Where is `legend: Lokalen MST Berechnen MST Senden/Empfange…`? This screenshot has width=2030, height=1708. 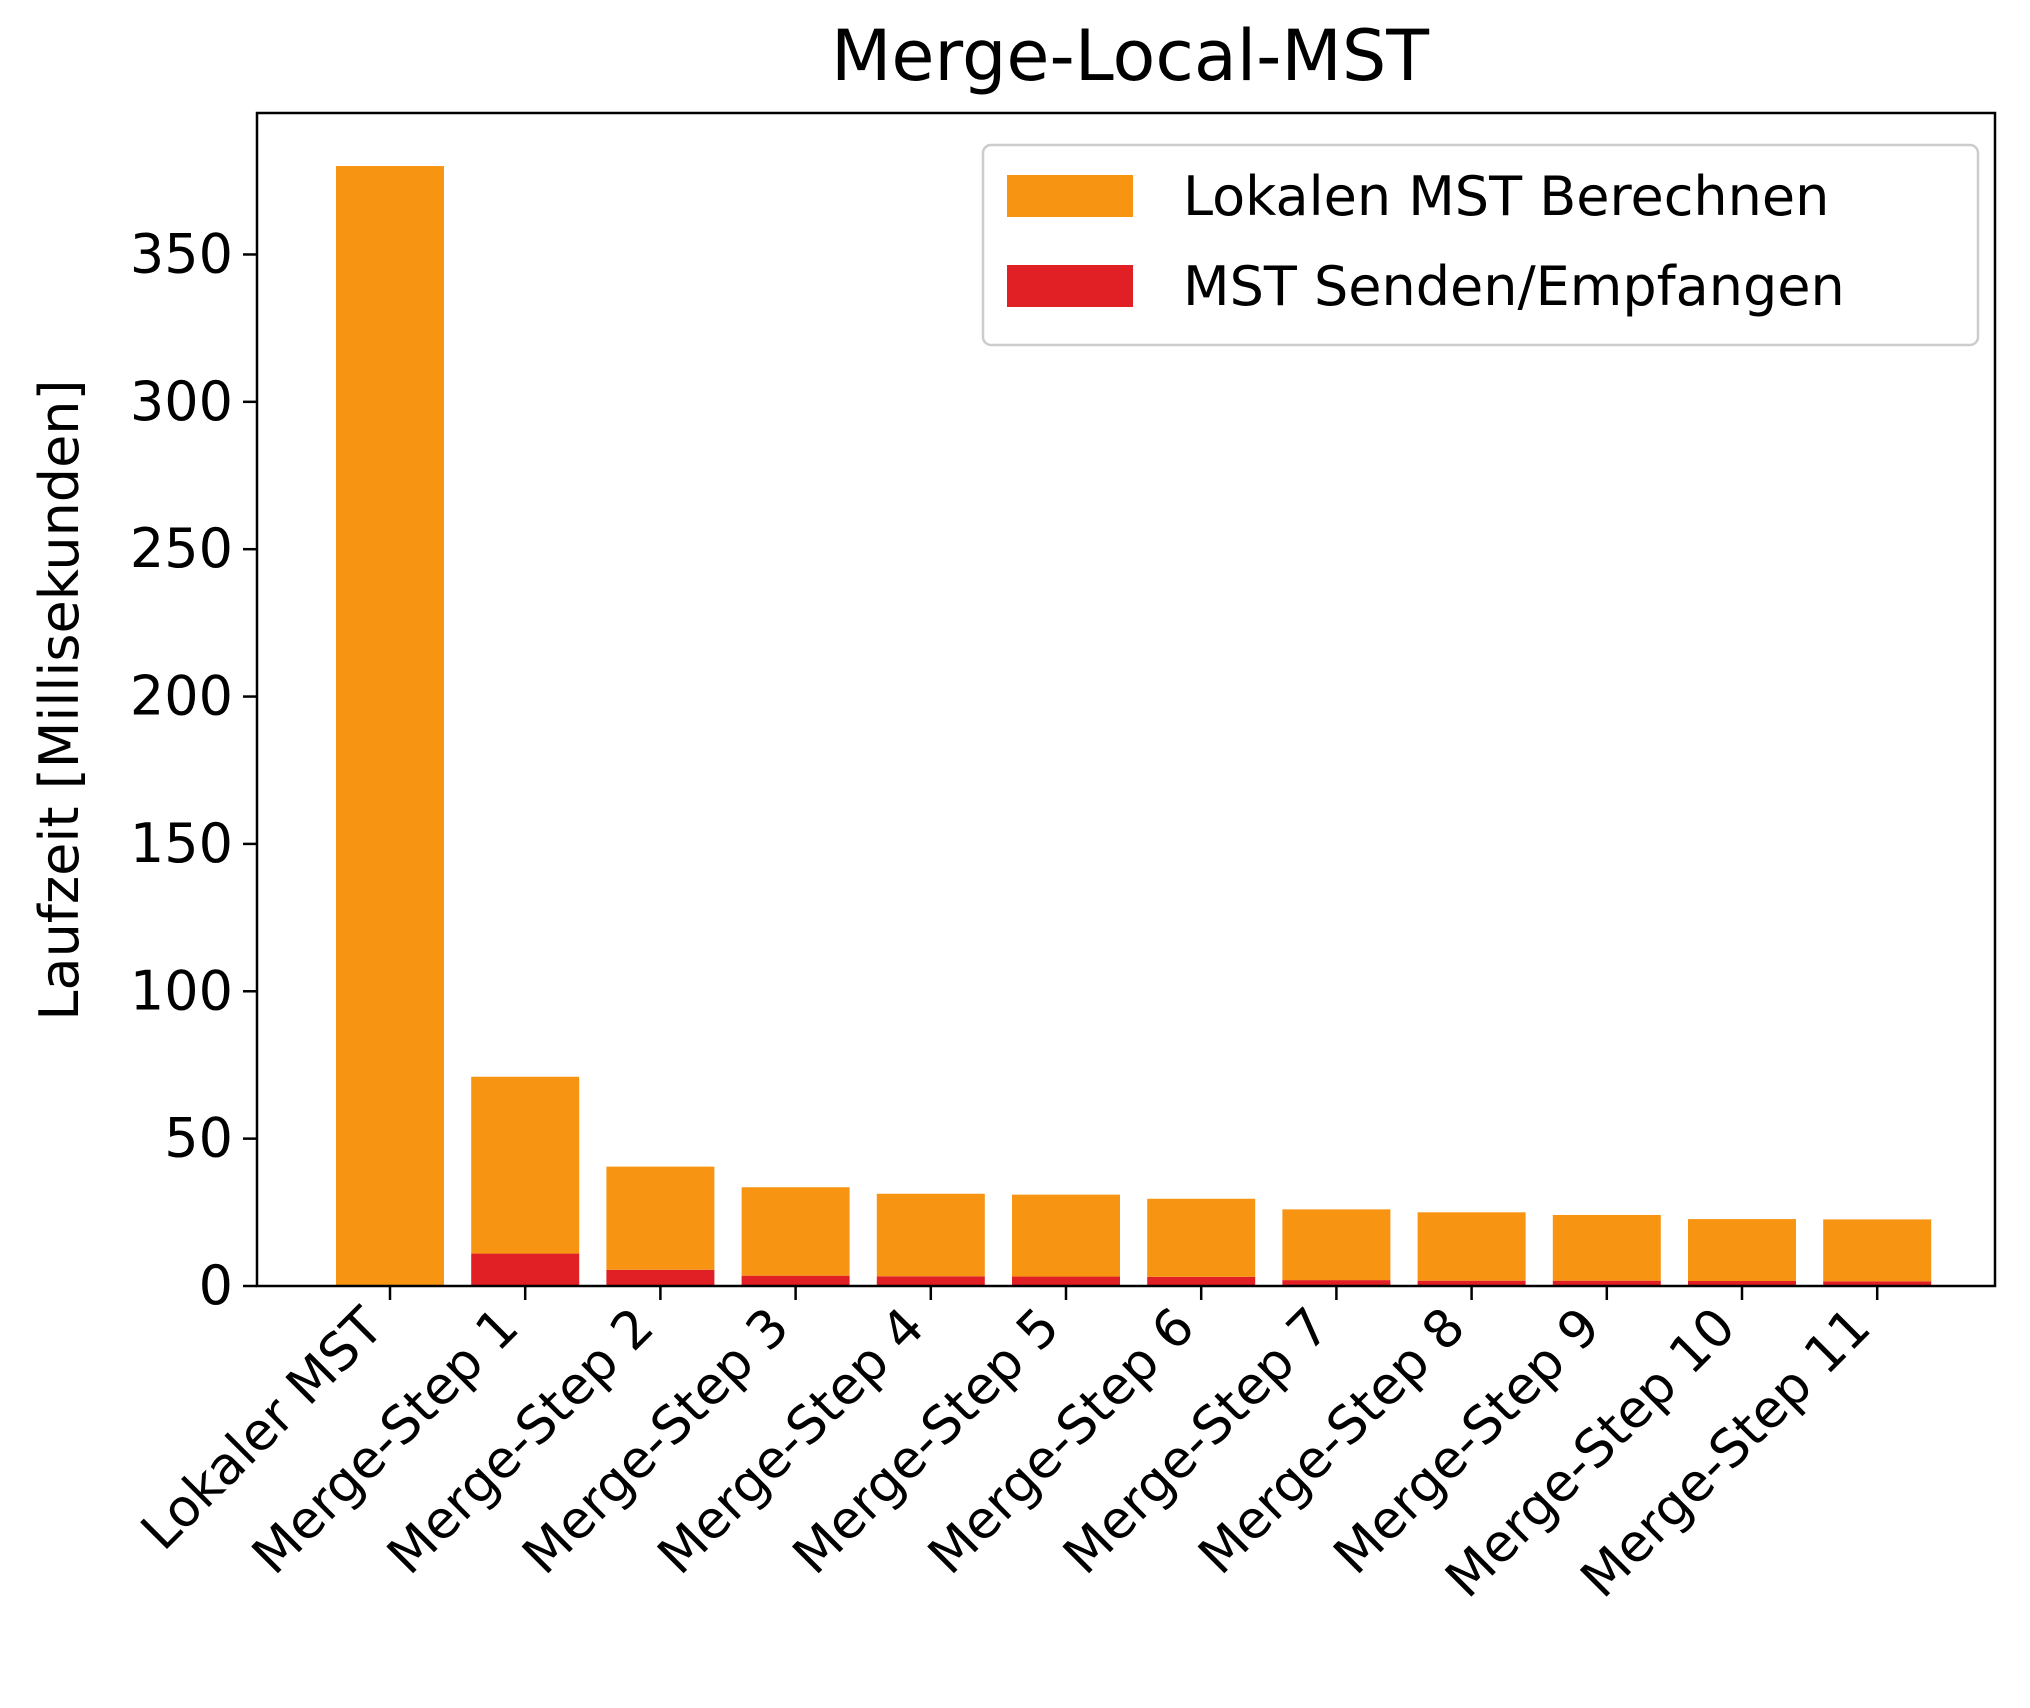
legend: Lokalen MST Berechnen MST Senden/Empfange… is located at coordinates (1480, 245).